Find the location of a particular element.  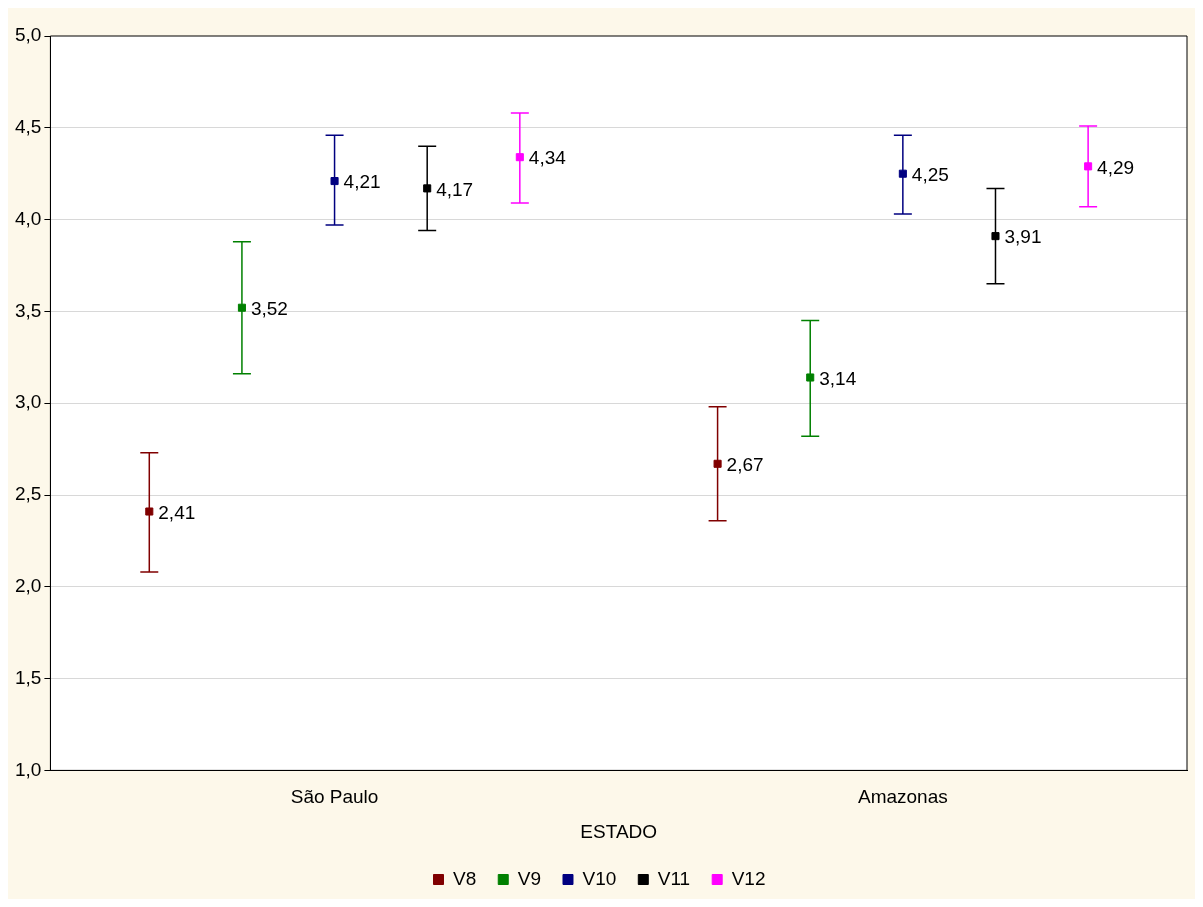

data-label: 4,34 is located at coordinates (547, 158).